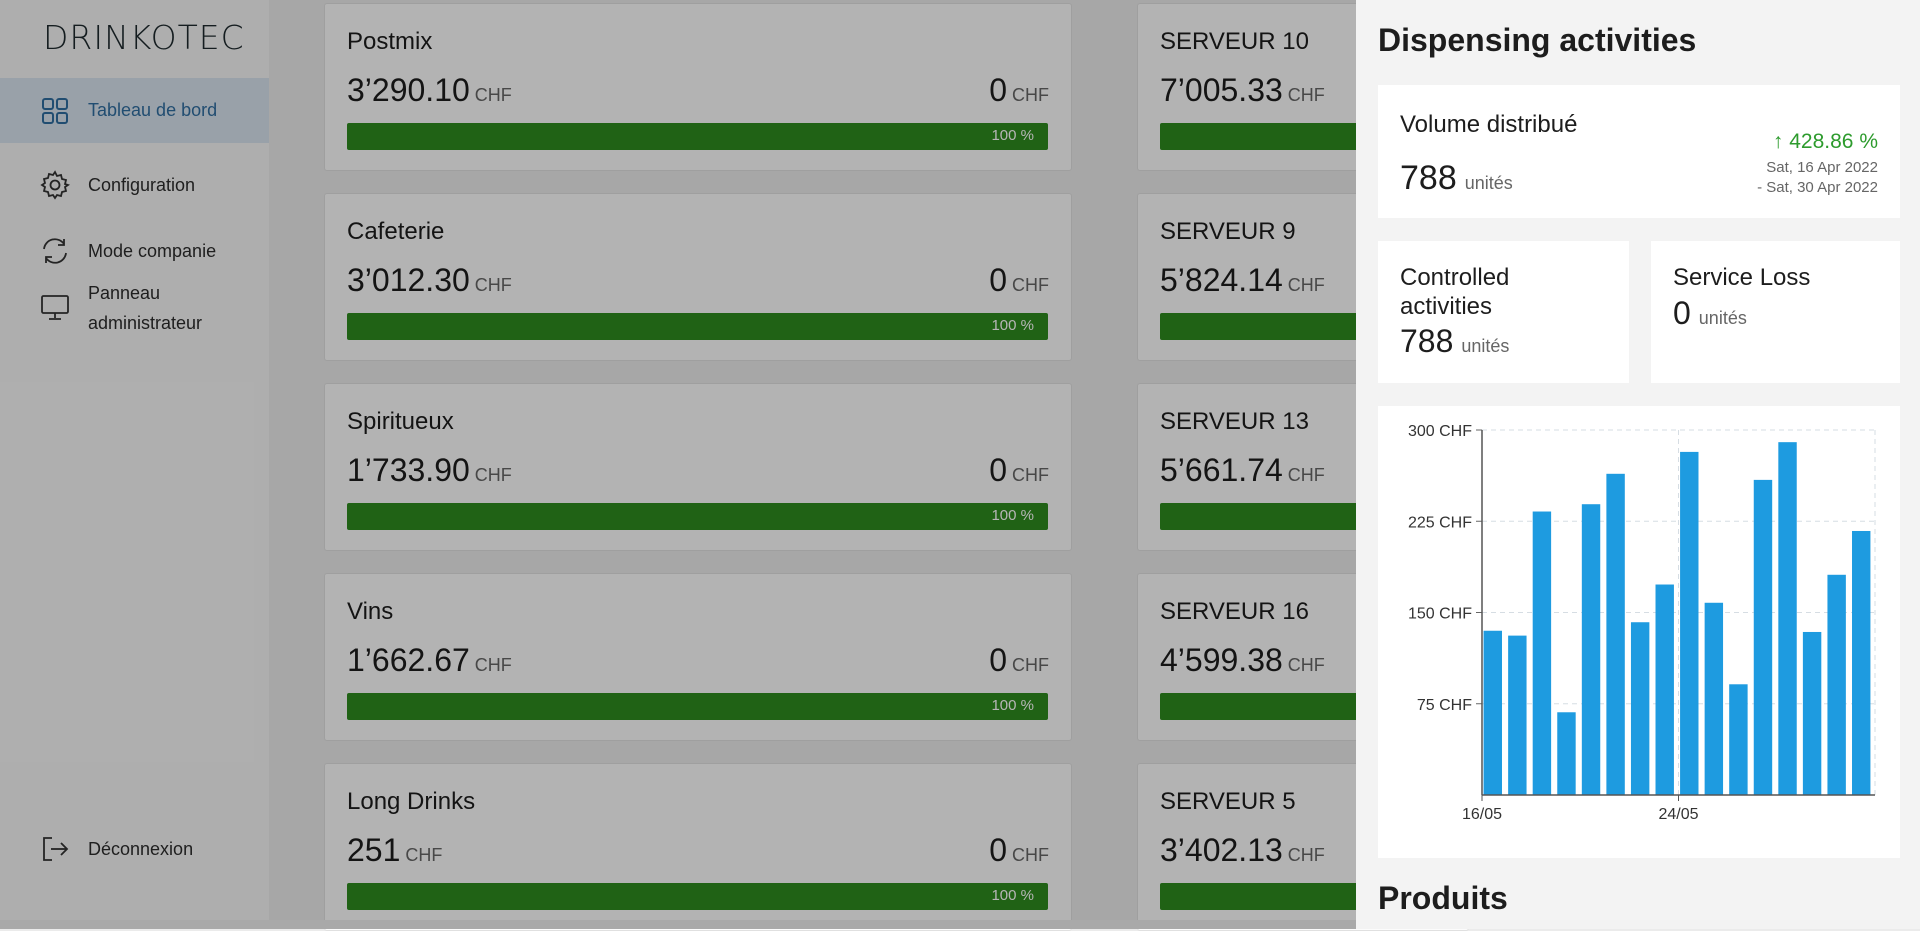  Describe the element at coordinates (1242, 90) in the screenshot. I see `server-amount: 7’005.33 CHF` at that location.